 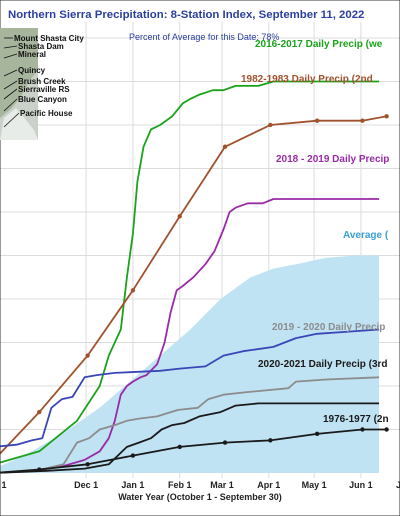 What do you see at coordinates (366, 235) in the screenshot?
I see `series-label: Average (` at bounding box center [366, 235].